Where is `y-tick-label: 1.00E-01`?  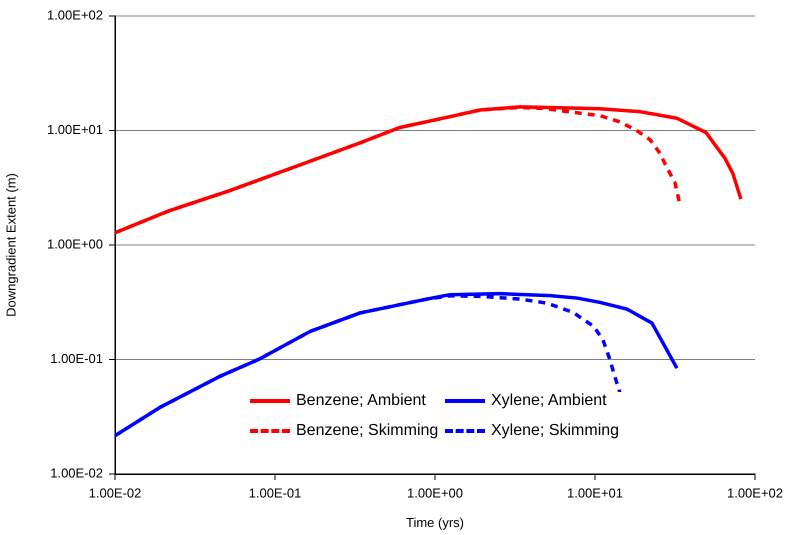 y-tick-label: 1.00E-01 is located at coordinates (76, 358).